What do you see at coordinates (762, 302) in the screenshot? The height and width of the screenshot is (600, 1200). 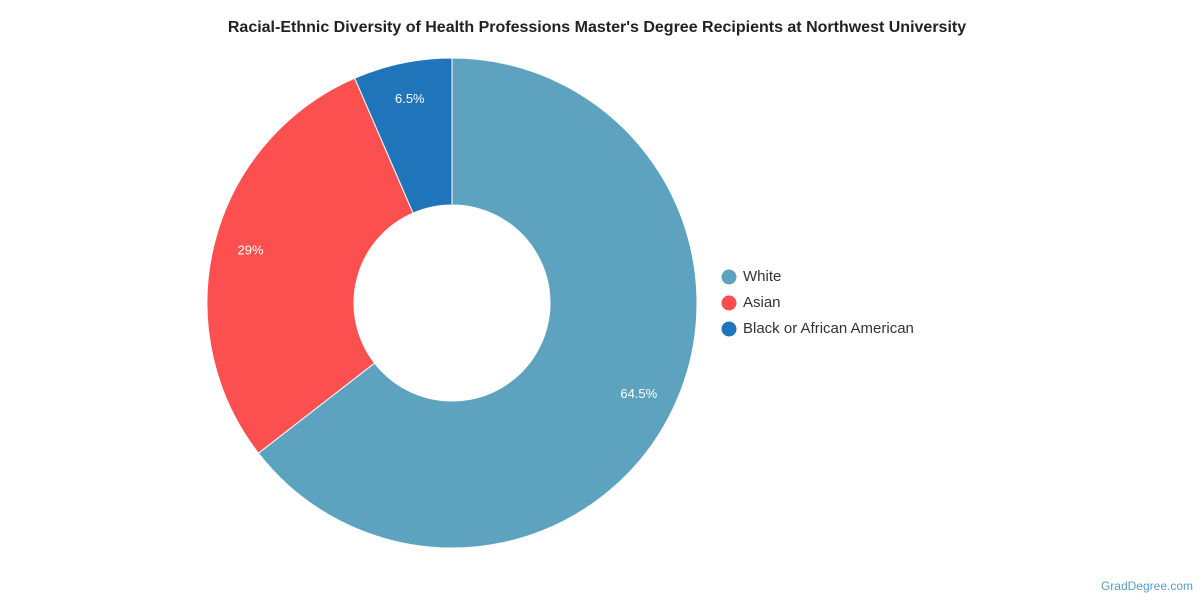 I see `legend-label: Asian` at bounding box center [762, 302].